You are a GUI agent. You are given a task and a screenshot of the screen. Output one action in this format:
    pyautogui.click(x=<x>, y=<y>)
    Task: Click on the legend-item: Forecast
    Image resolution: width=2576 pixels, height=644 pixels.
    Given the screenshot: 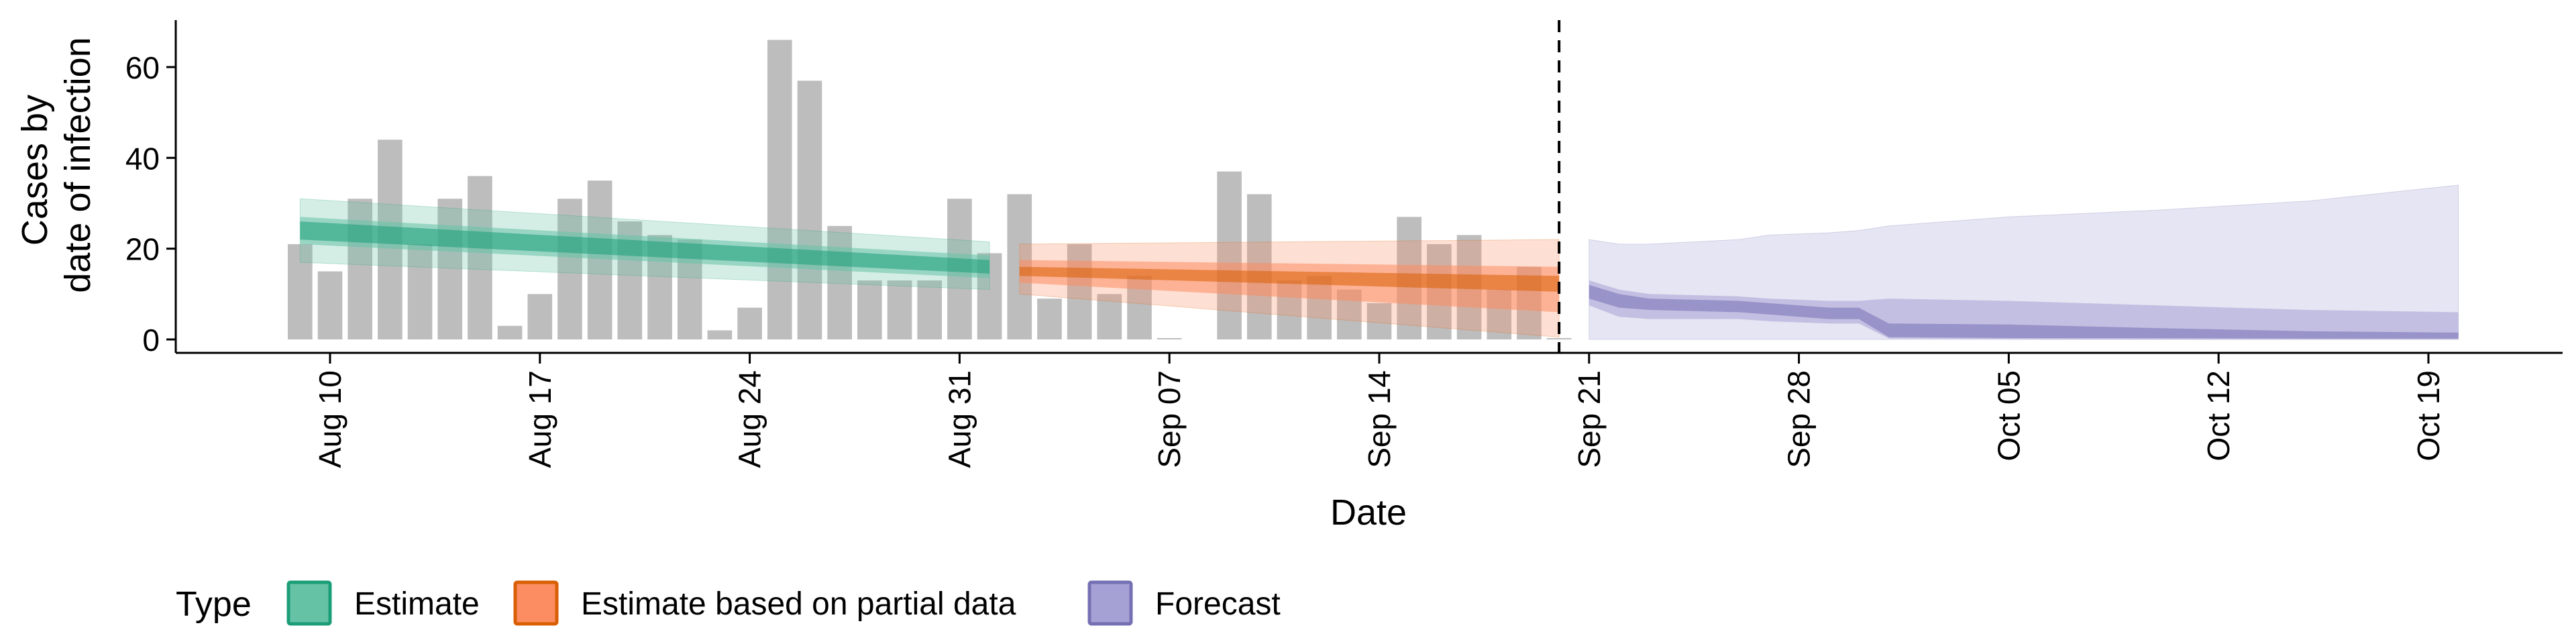 What is the action you would take?
    pyautogui.click(x=1184, y=603)
    